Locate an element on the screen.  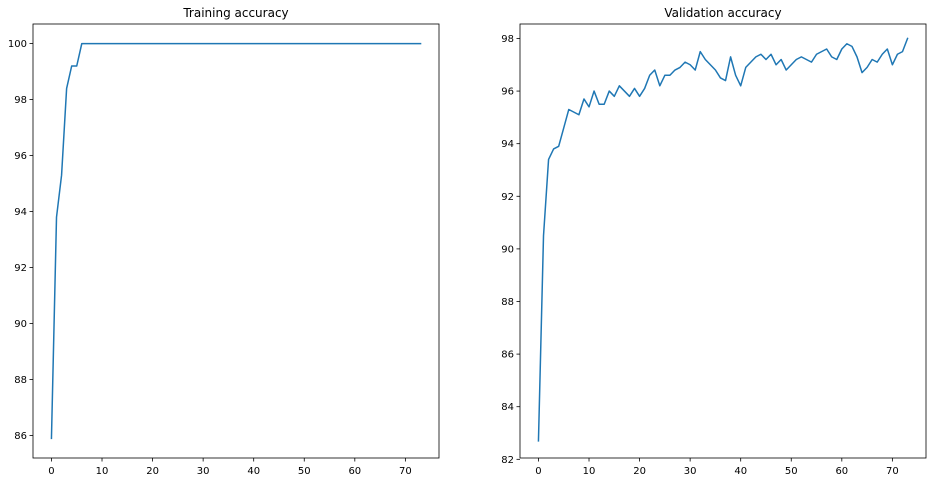
validation-accuracy-x-tick-label: 20 is located at coordinates (639, 471).